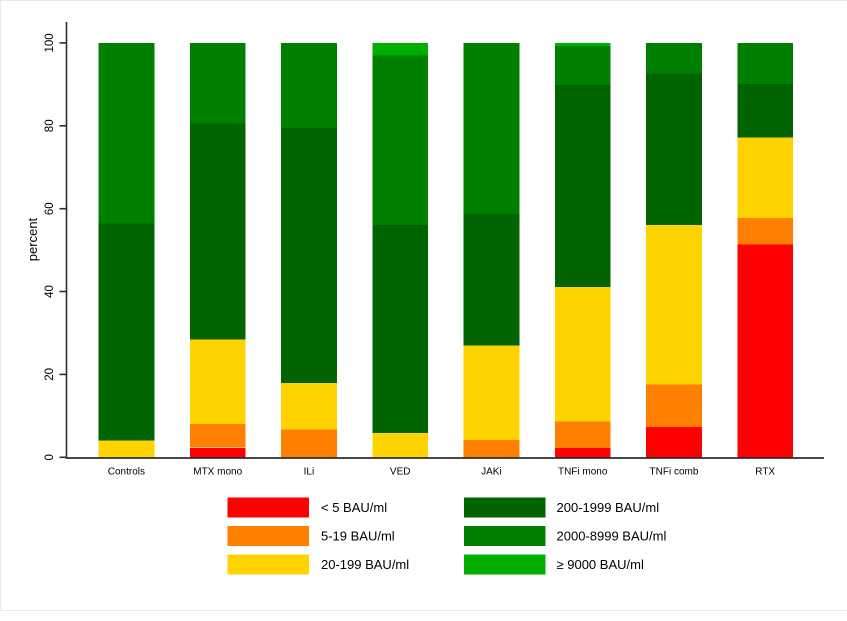 The height and width of the screenshot is (621, 847). I want to click on svg-text: 5-19 BAU/ml, so click(358, 536).